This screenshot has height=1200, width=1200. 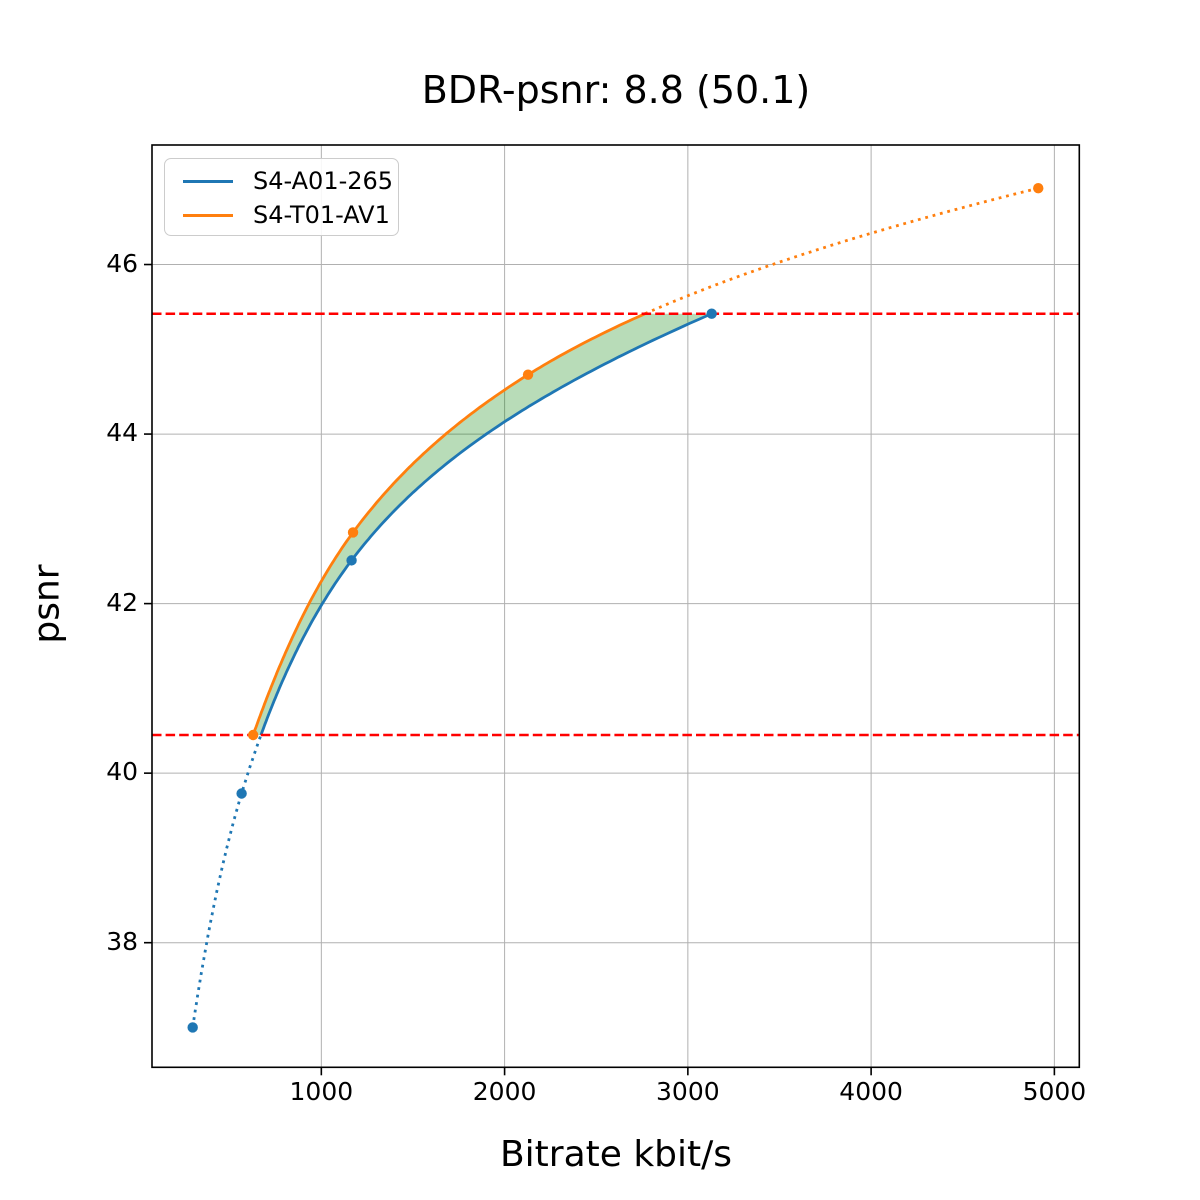 What do you see at coordinates (122, 433) in the screenshot?
I see `y-tick-label: 44` at bounding box center [122, 433].